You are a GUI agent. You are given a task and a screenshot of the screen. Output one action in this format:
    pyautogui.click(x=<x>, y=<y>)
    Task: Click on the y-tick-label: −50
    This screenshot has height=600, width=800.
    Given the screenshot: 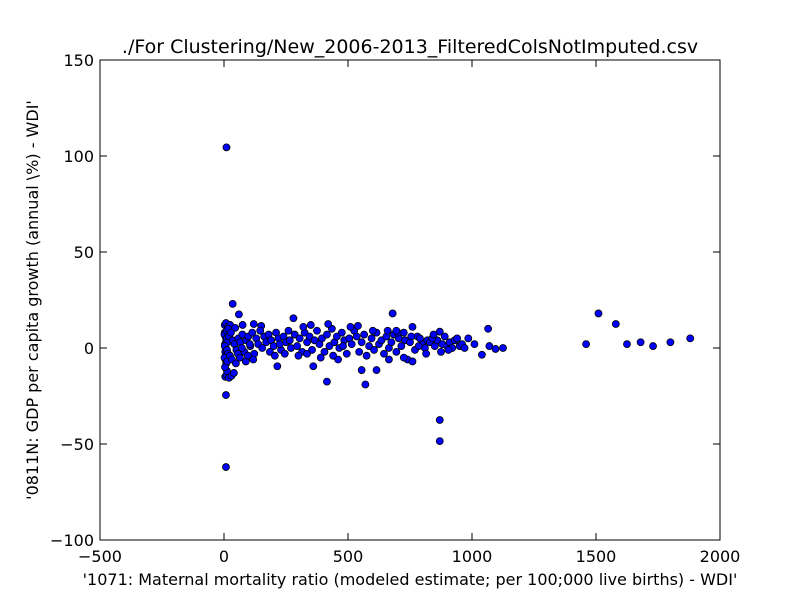 What is the action you would take?
    pyautogui.click(x=77, y=444)
    